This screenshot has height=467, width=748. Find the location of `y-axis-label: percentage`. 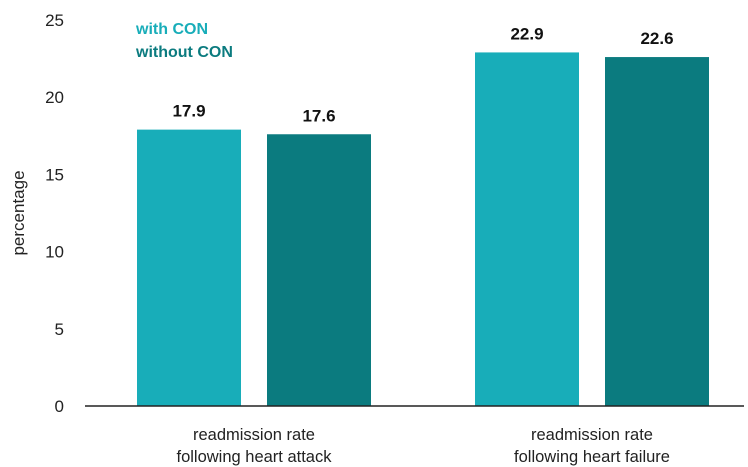

y-axis-label: percentage is located at coordinates (18, 212).